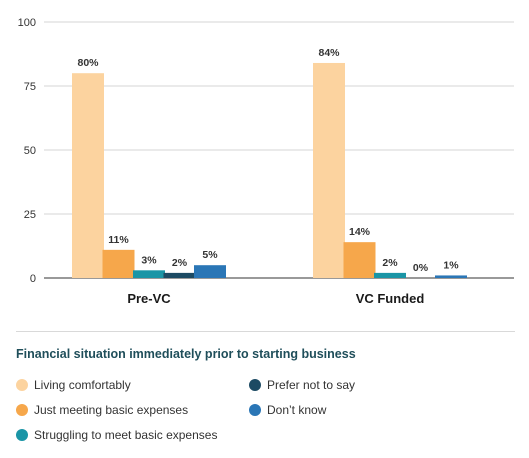 The height and width of the screenshot is (458, 529). Describe the element at coordinates (329, 53) in the screenshot. I see `data-label: 84%` at that location.